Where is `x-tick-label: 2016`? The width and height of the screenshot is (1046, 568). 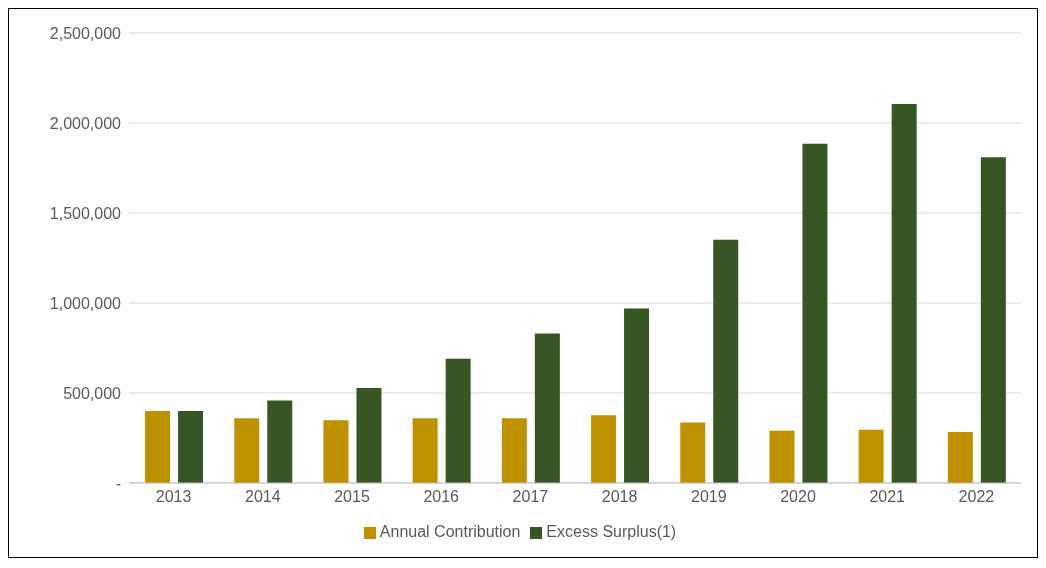 x-tick-label: 2016 is located at coordinates (441, 497).